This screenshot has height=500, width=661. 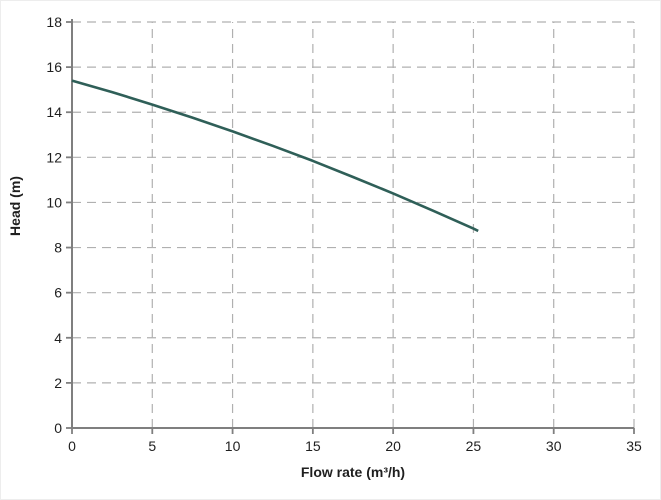 What do you see at coordinates (54, 112) in the screenshot?
I see `y-tick-label: 14` at bounding box center [54, 112].